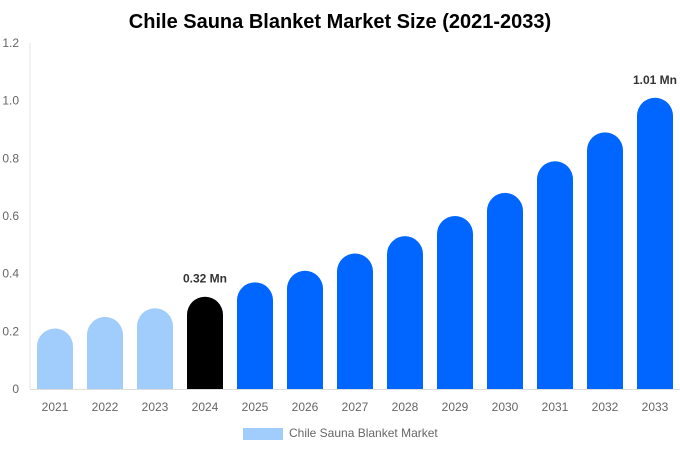 The image size is (680, 450). Describe the element at coordinates (10, 274) in the screenshot. I see `y-tick-label: 0.4` at that location.